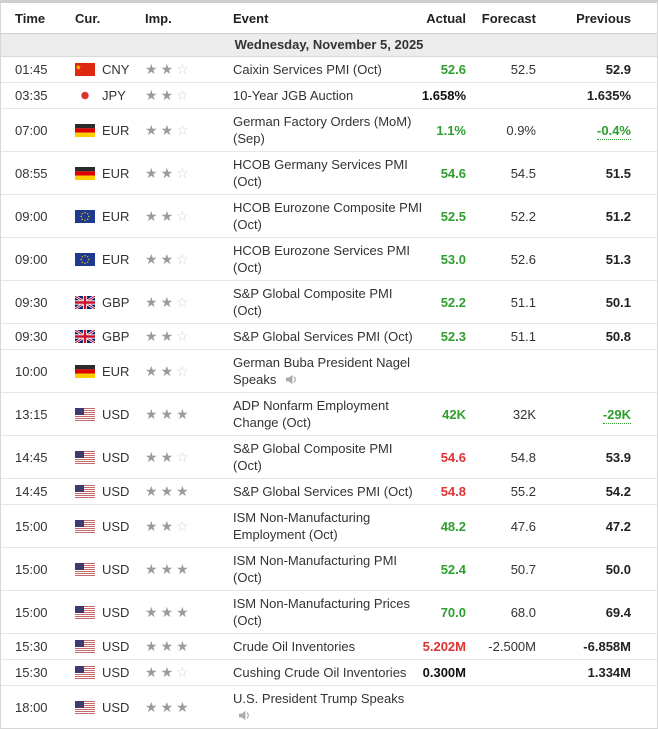 The width and height of the screenshot is (658, 729). I want to click on time-cell: 03:35, so click(31, 95).